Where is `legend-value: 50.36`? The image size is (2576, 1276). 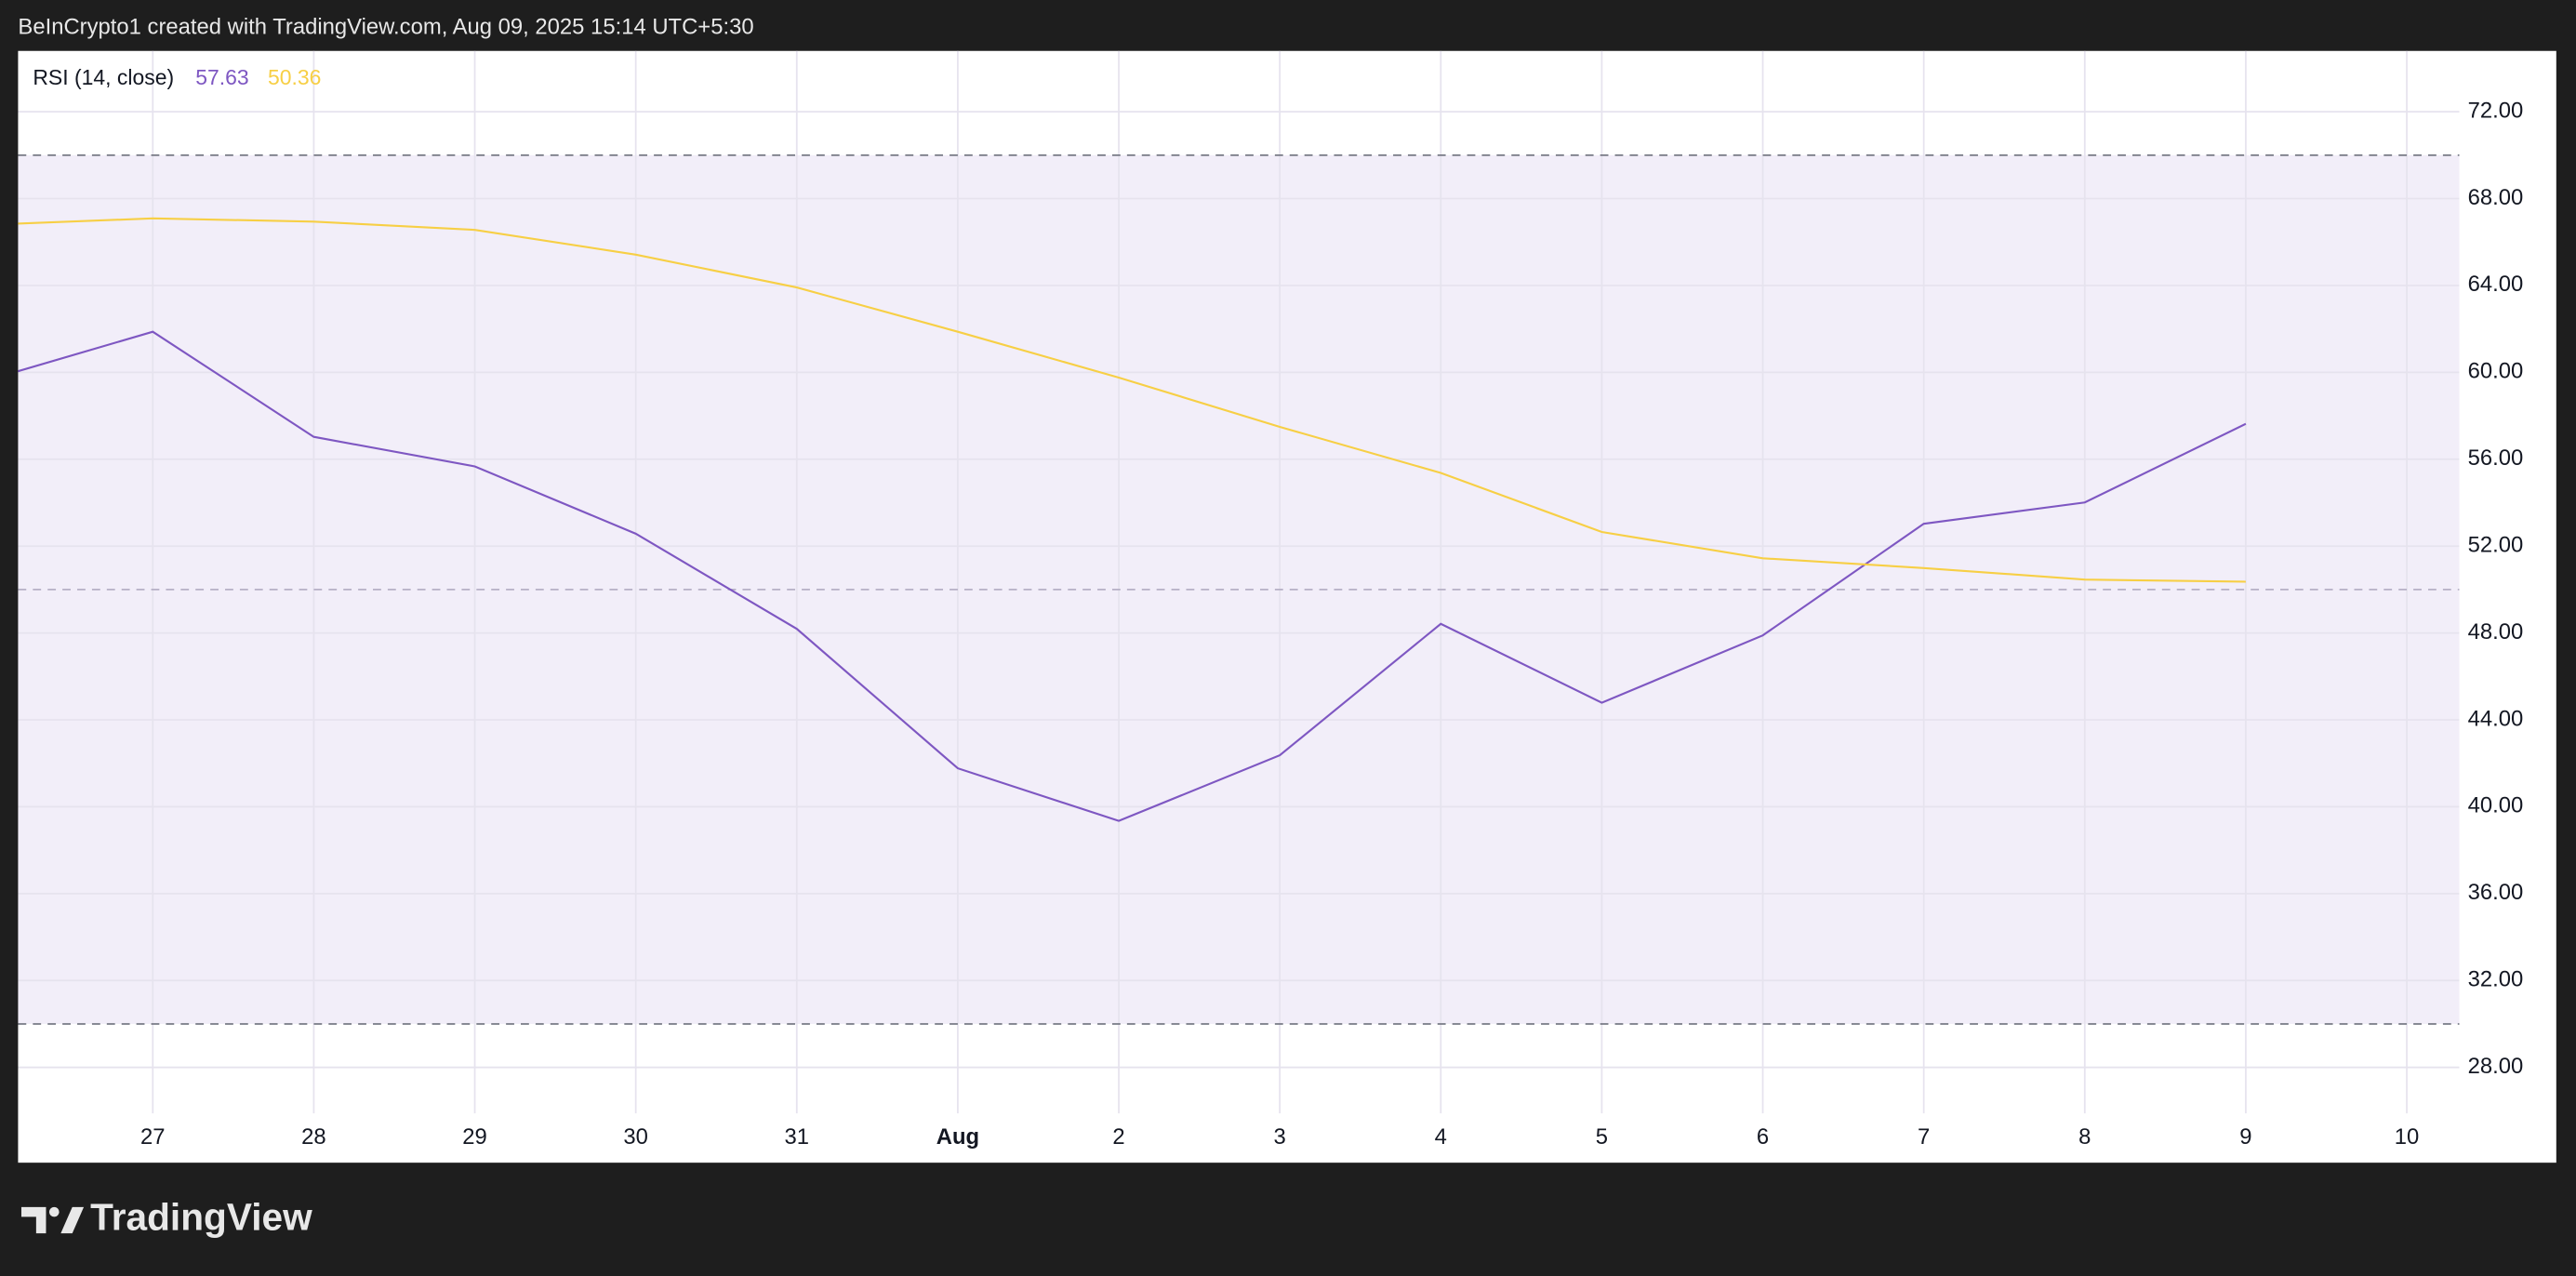
legend-value: 50.36 is located at coordinates (294, 77).